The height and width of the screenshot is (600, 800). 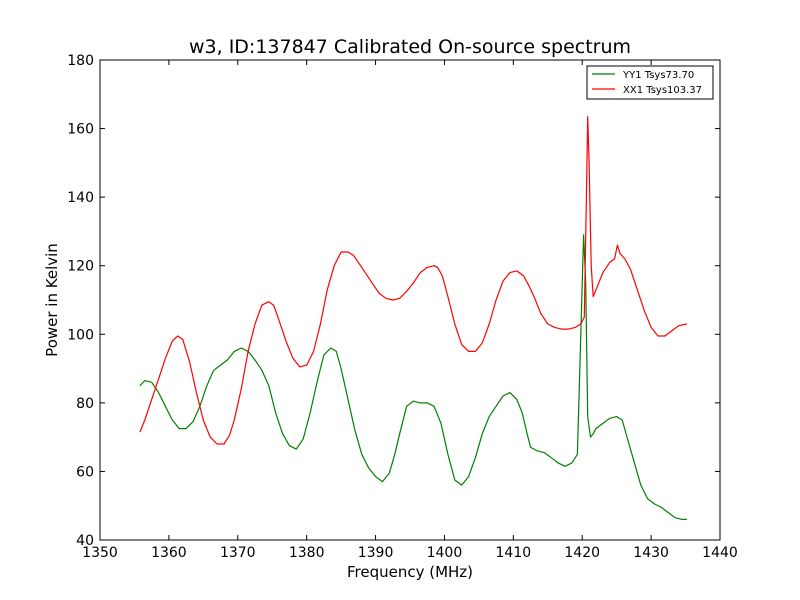 I want to click on y-tick-label: 40, so click(x=85, y=541).